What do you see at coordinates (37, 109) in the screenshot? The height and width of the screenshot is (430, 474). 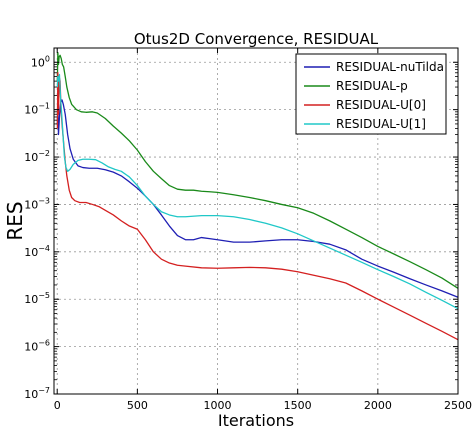 I see `y-tick-label: 10⁻¹` at bounding box center [37, 109].